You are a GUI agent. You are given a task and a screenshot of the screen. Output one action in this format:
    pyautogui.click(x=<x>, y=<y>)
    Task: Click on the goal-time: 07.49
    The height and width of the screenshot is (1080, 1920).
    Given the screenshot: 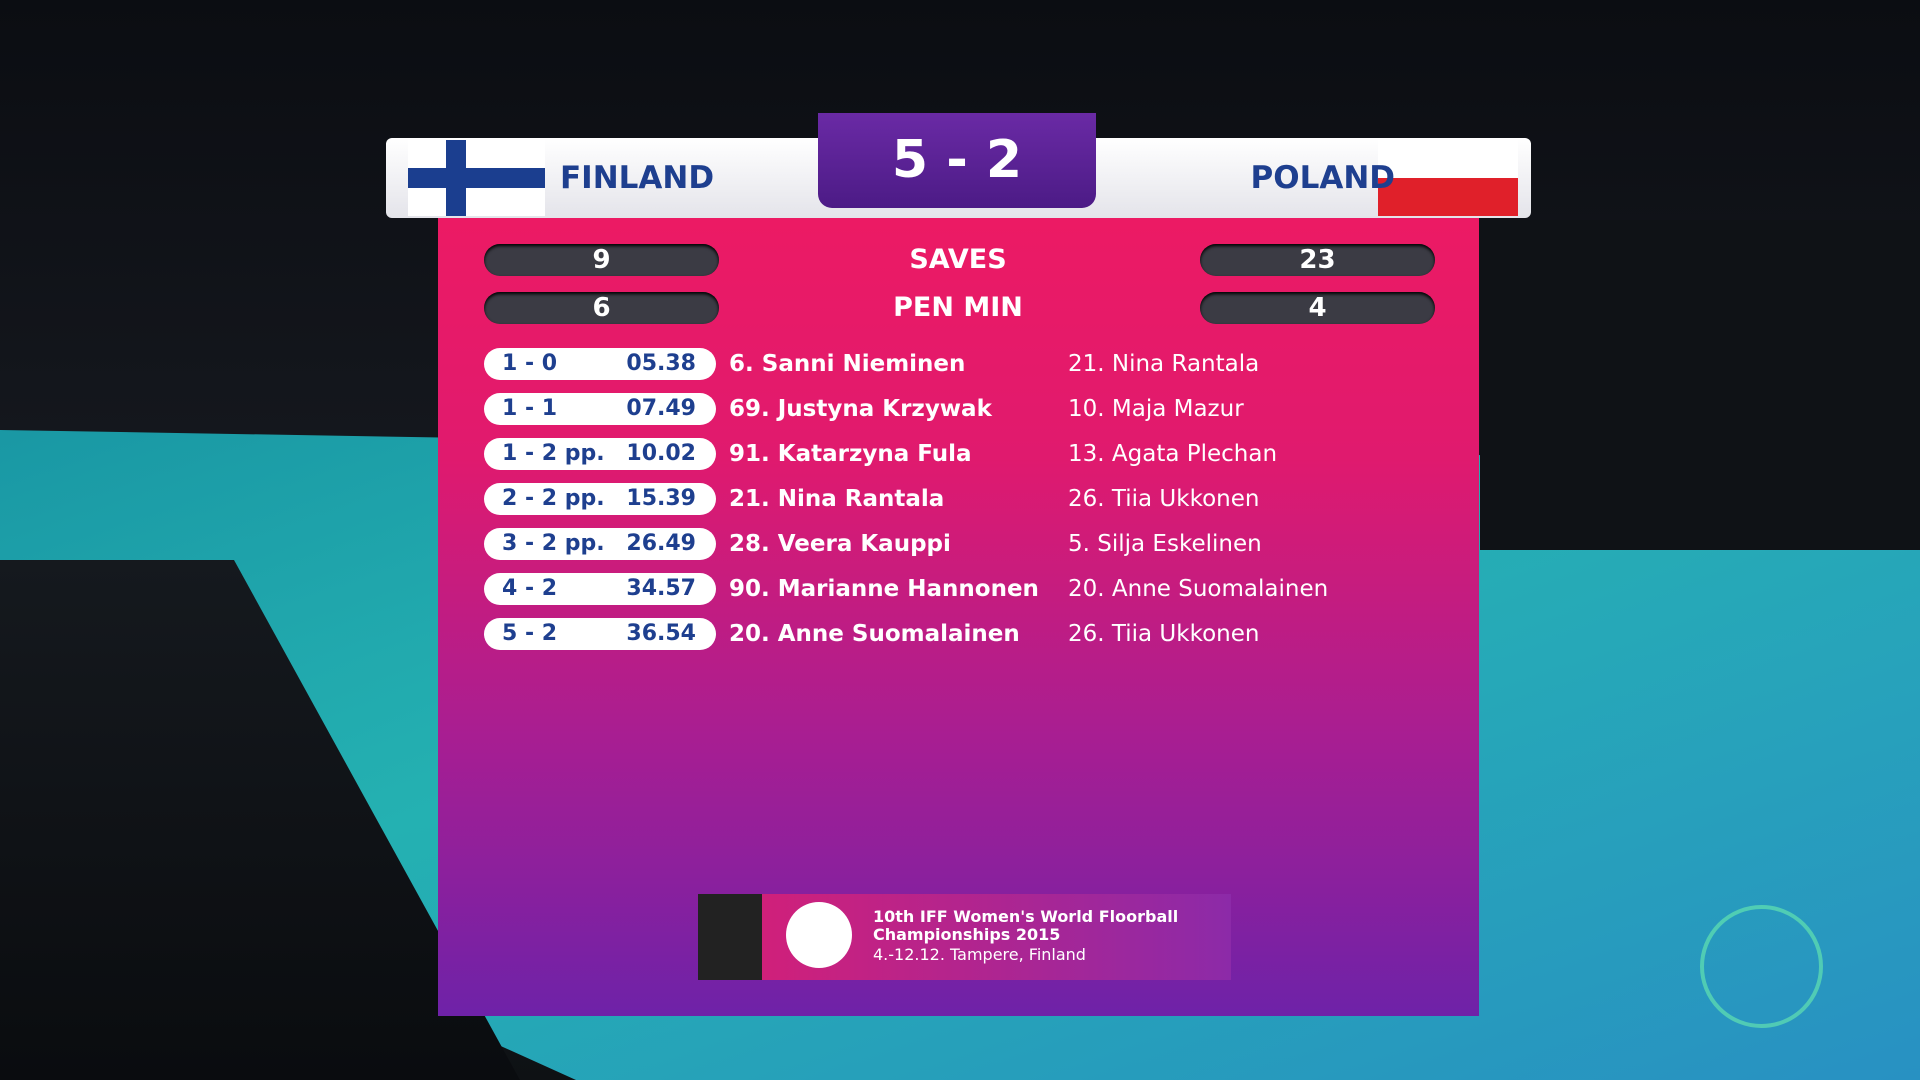 What is the action you would take?
    pyautogui.click(x=661, y=408)
    